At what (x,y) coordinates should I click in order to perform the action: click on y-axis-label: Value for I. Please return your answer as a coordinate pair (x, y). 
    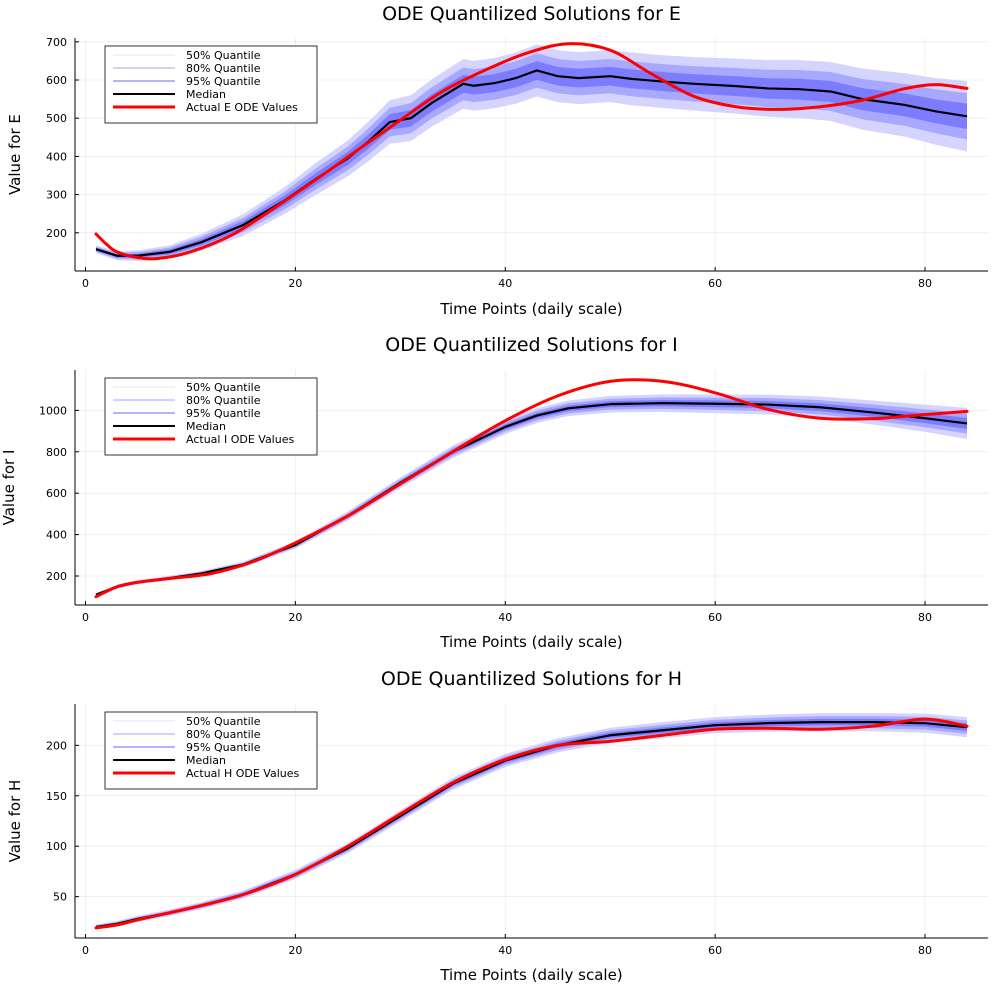
    Looking at the image, I should click on (9, 488).